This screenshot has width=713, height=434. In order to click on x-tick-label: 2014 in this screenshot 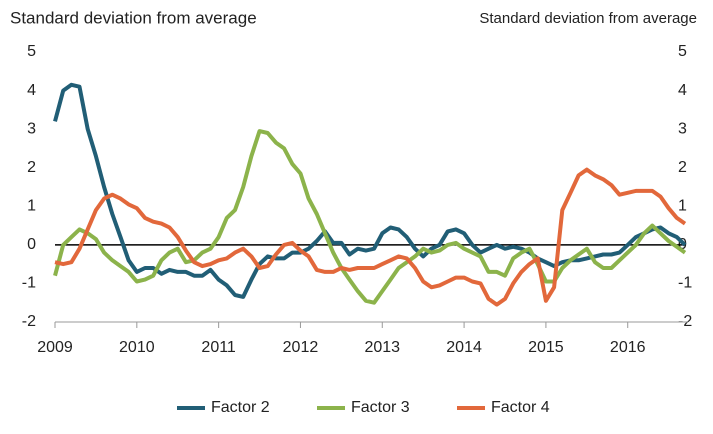, I will do `click(464, 347)`.